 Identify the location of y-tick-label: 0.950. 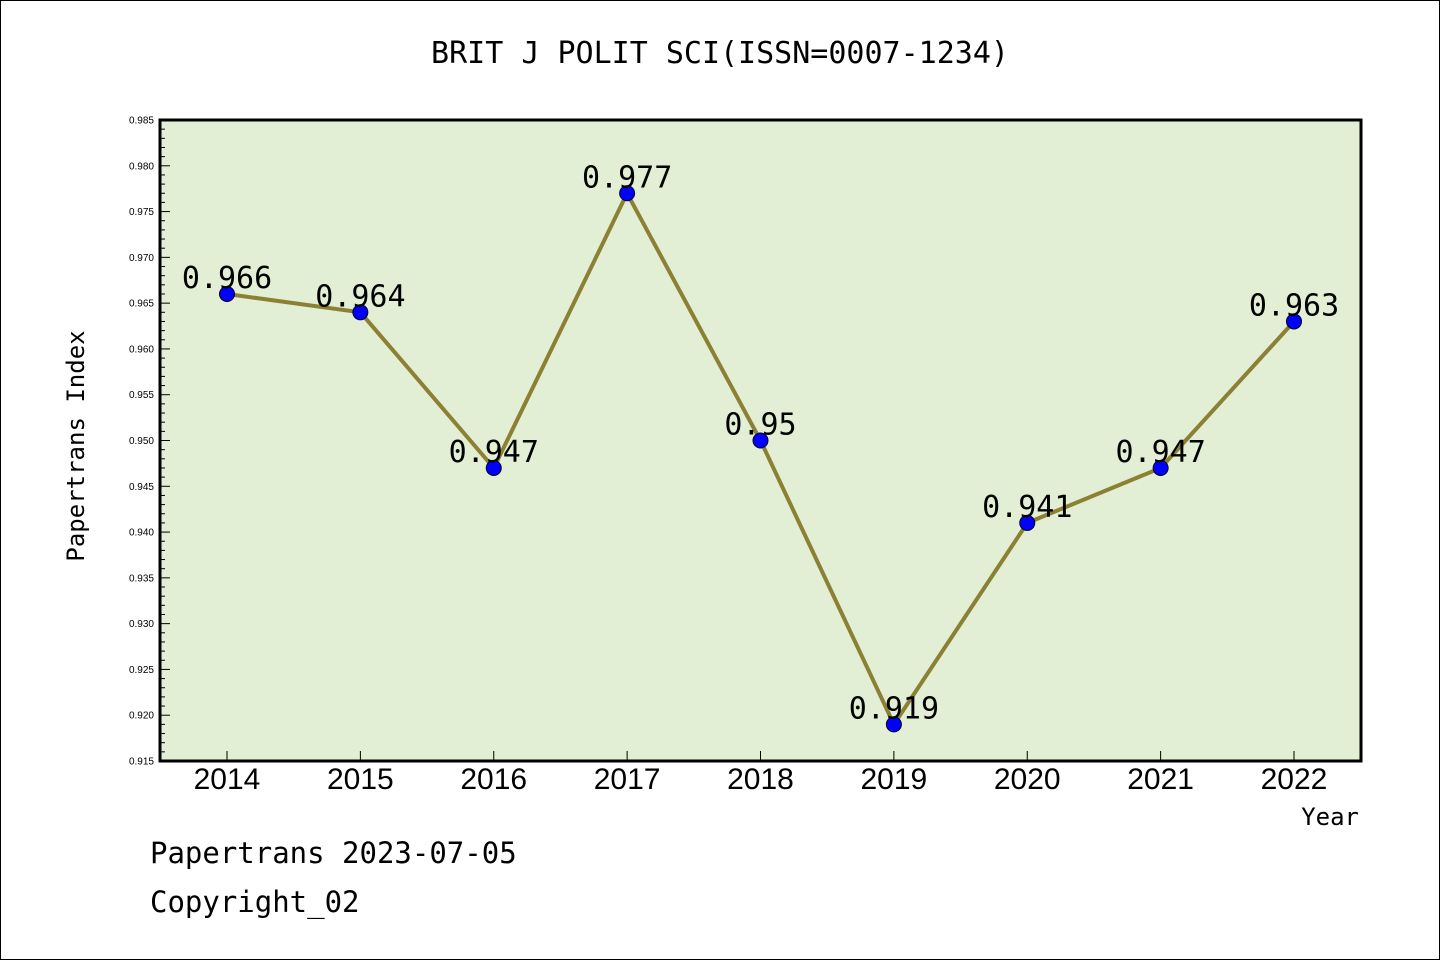
(141, 441).